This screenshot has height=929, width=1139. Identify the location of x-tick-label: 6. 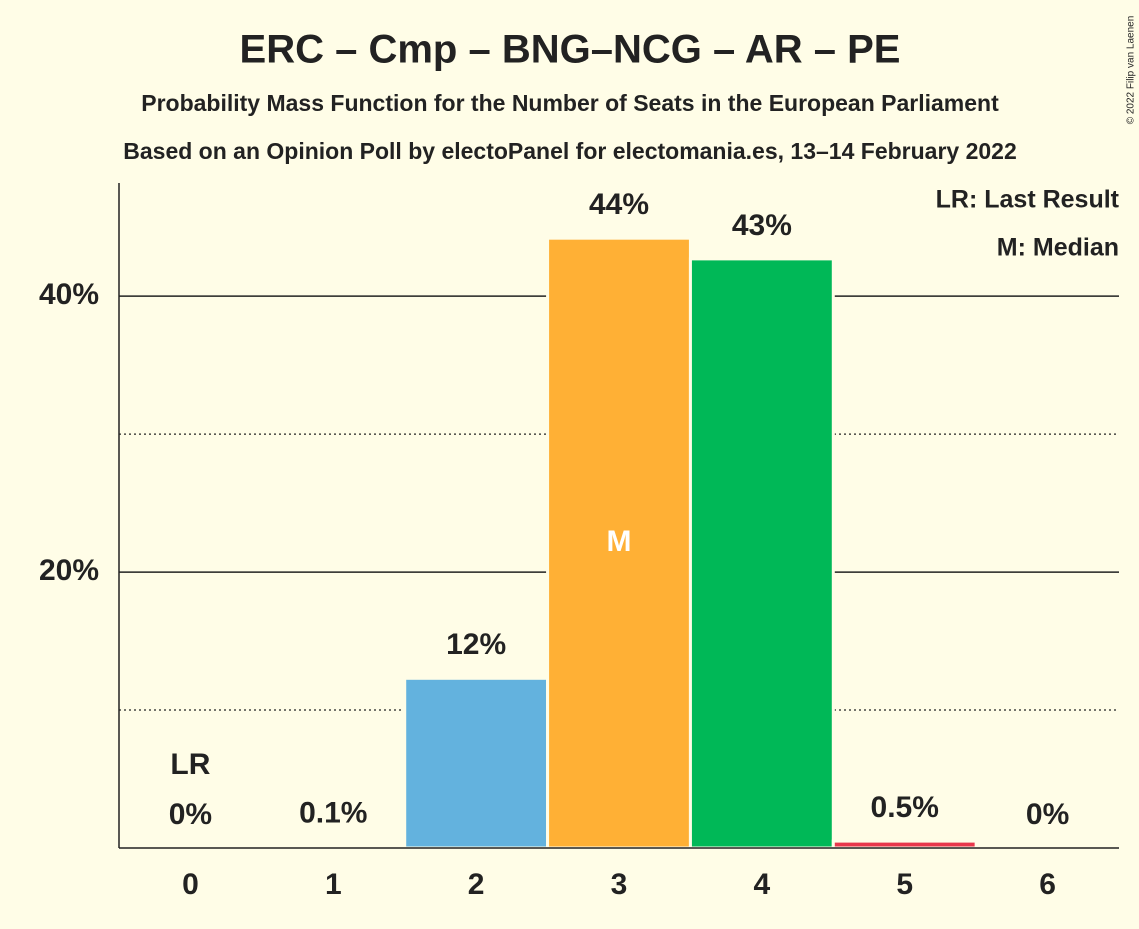
(1047, 884).